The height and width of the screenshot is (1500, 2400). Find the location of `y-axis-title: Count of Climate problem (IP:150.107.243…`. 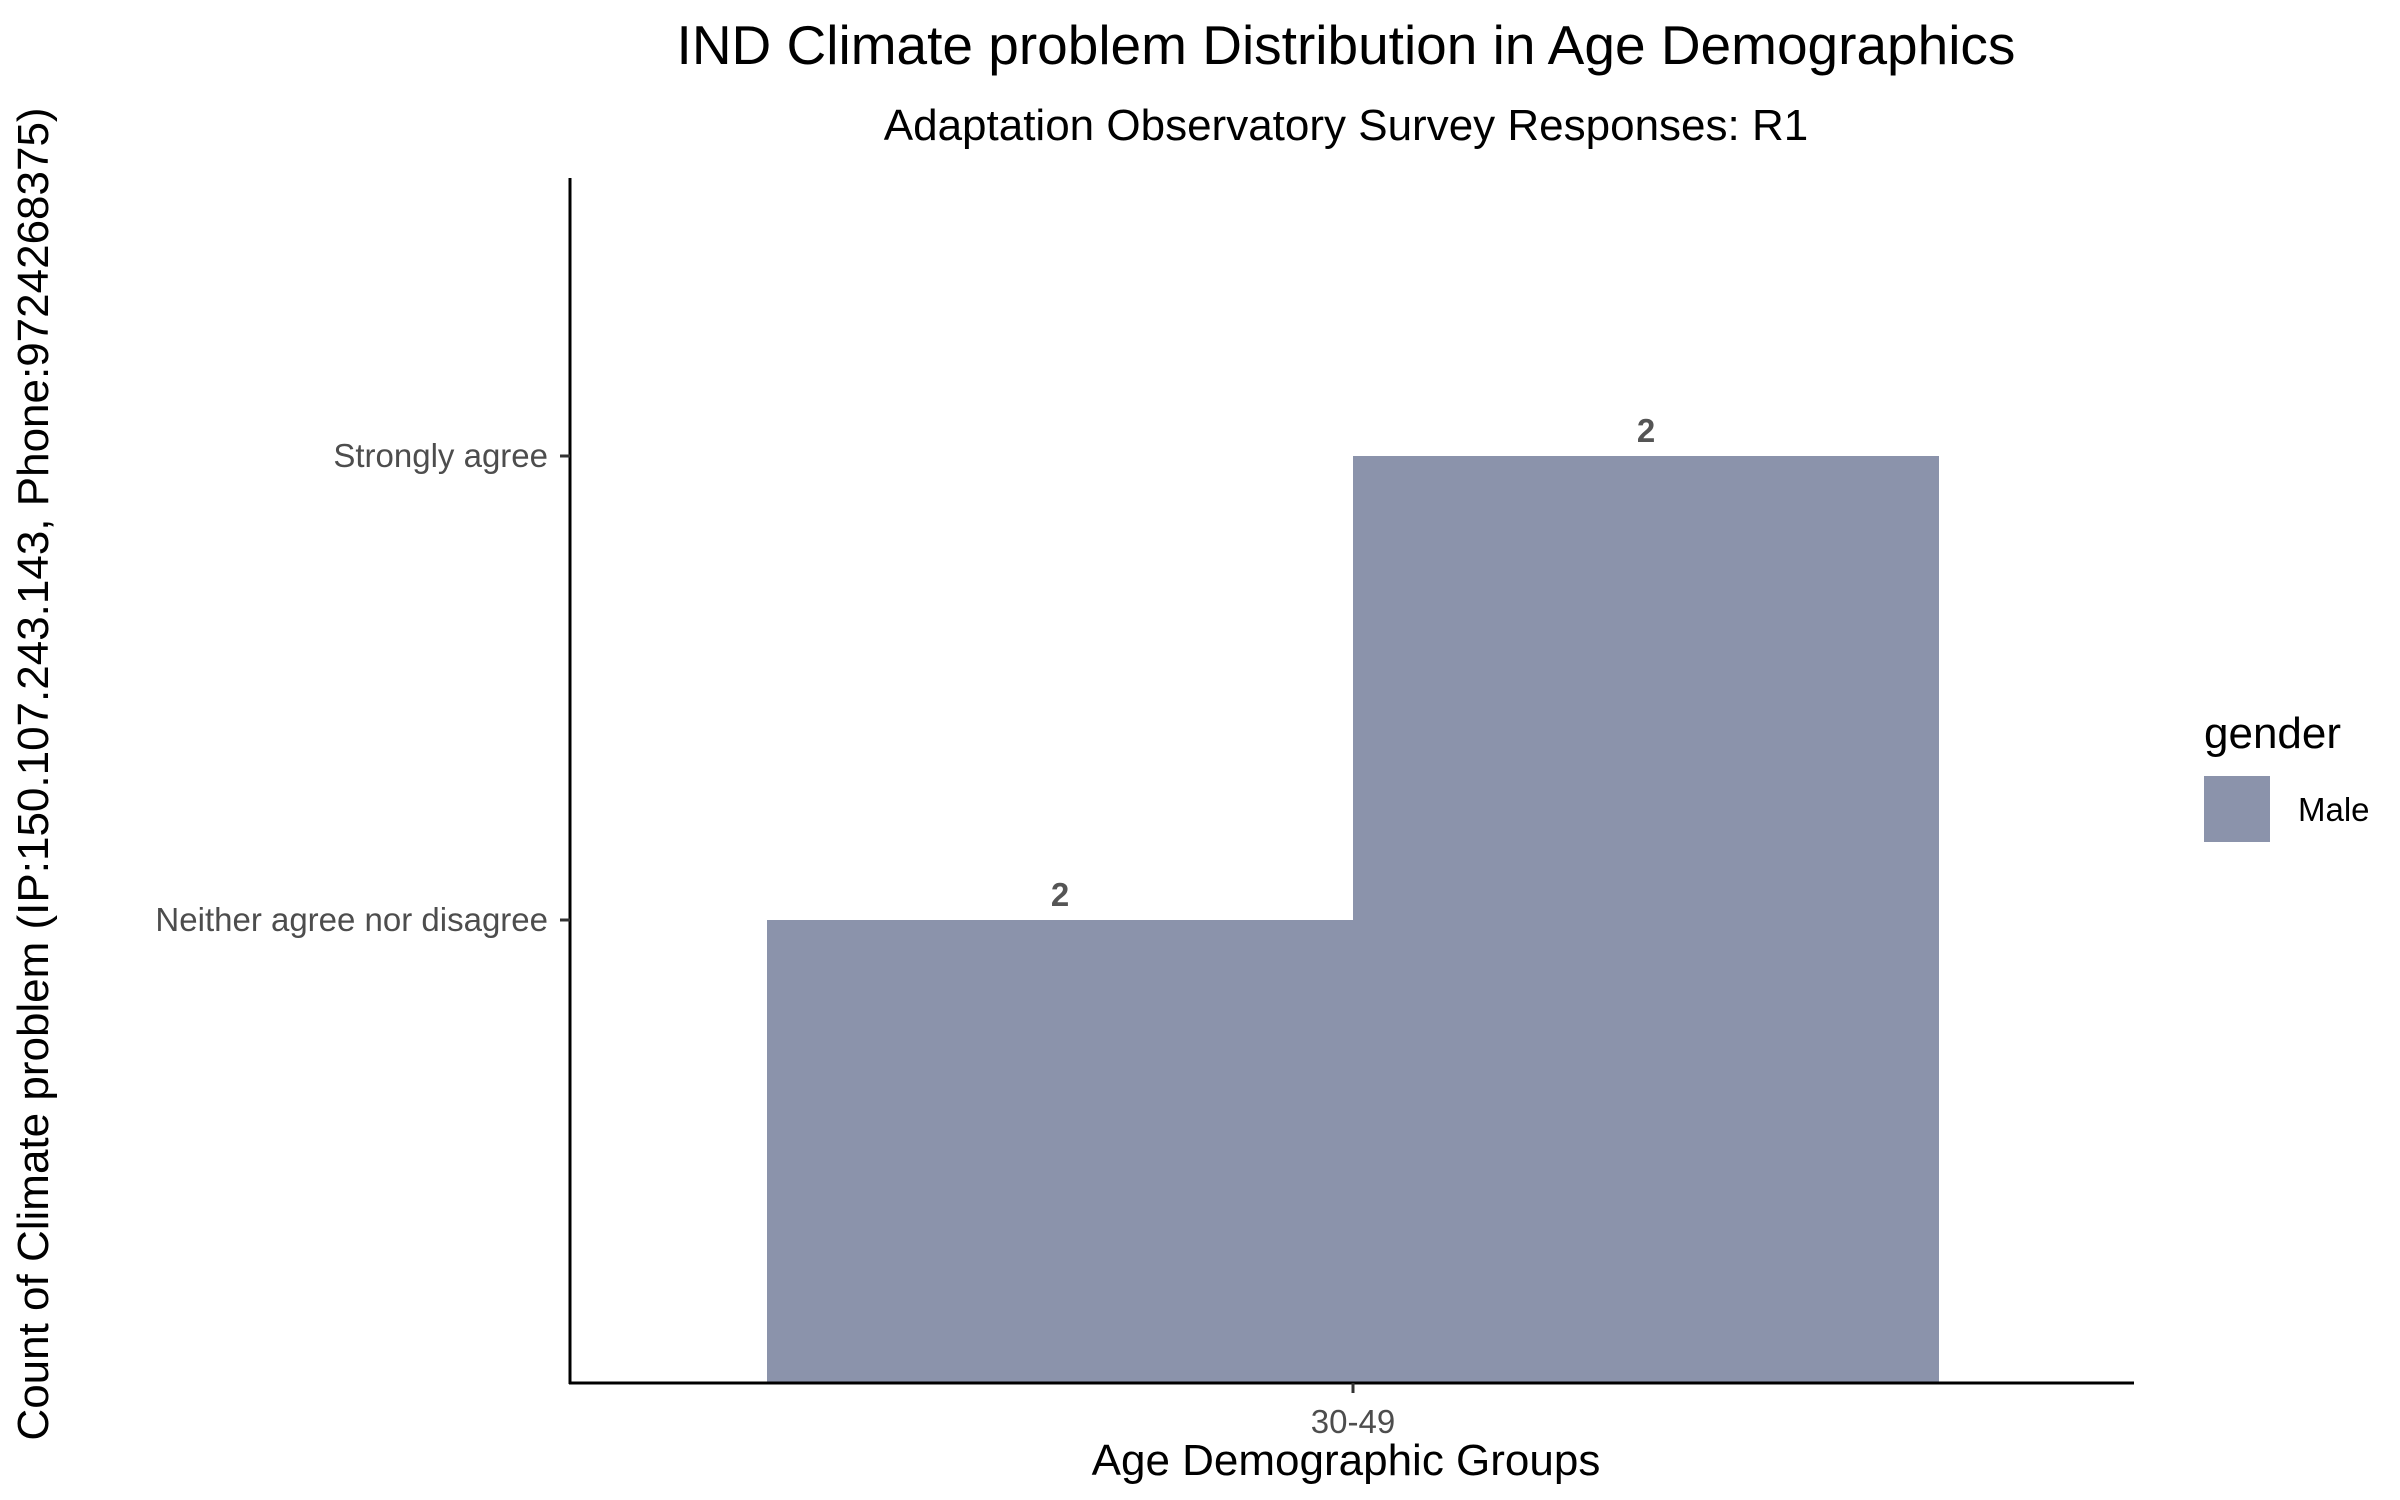

y-axis-title: Count of Climate problem (IP:150.107.243… is located at coordinates (33, 773).